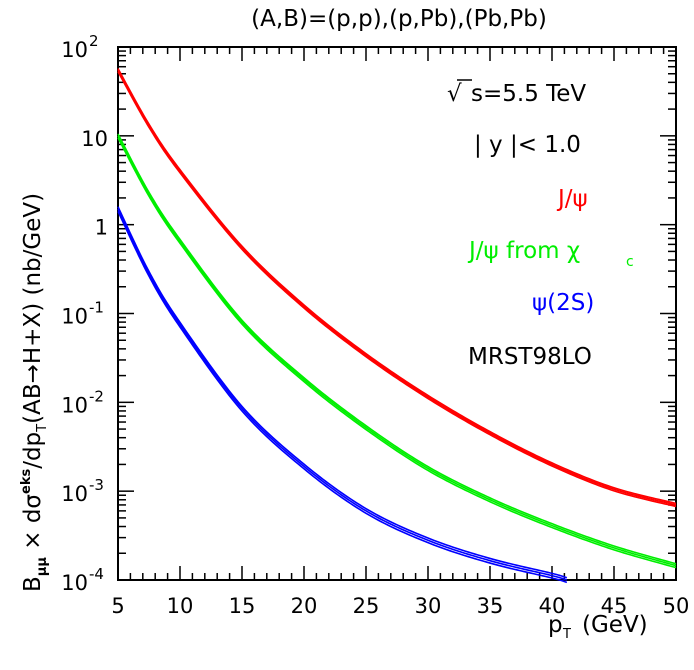 The width and height of the screenshot is (694, 670). Describe the element at coordinates (566, 634) in the screenshot. I see `x-axis-label-sub: T` at that location.